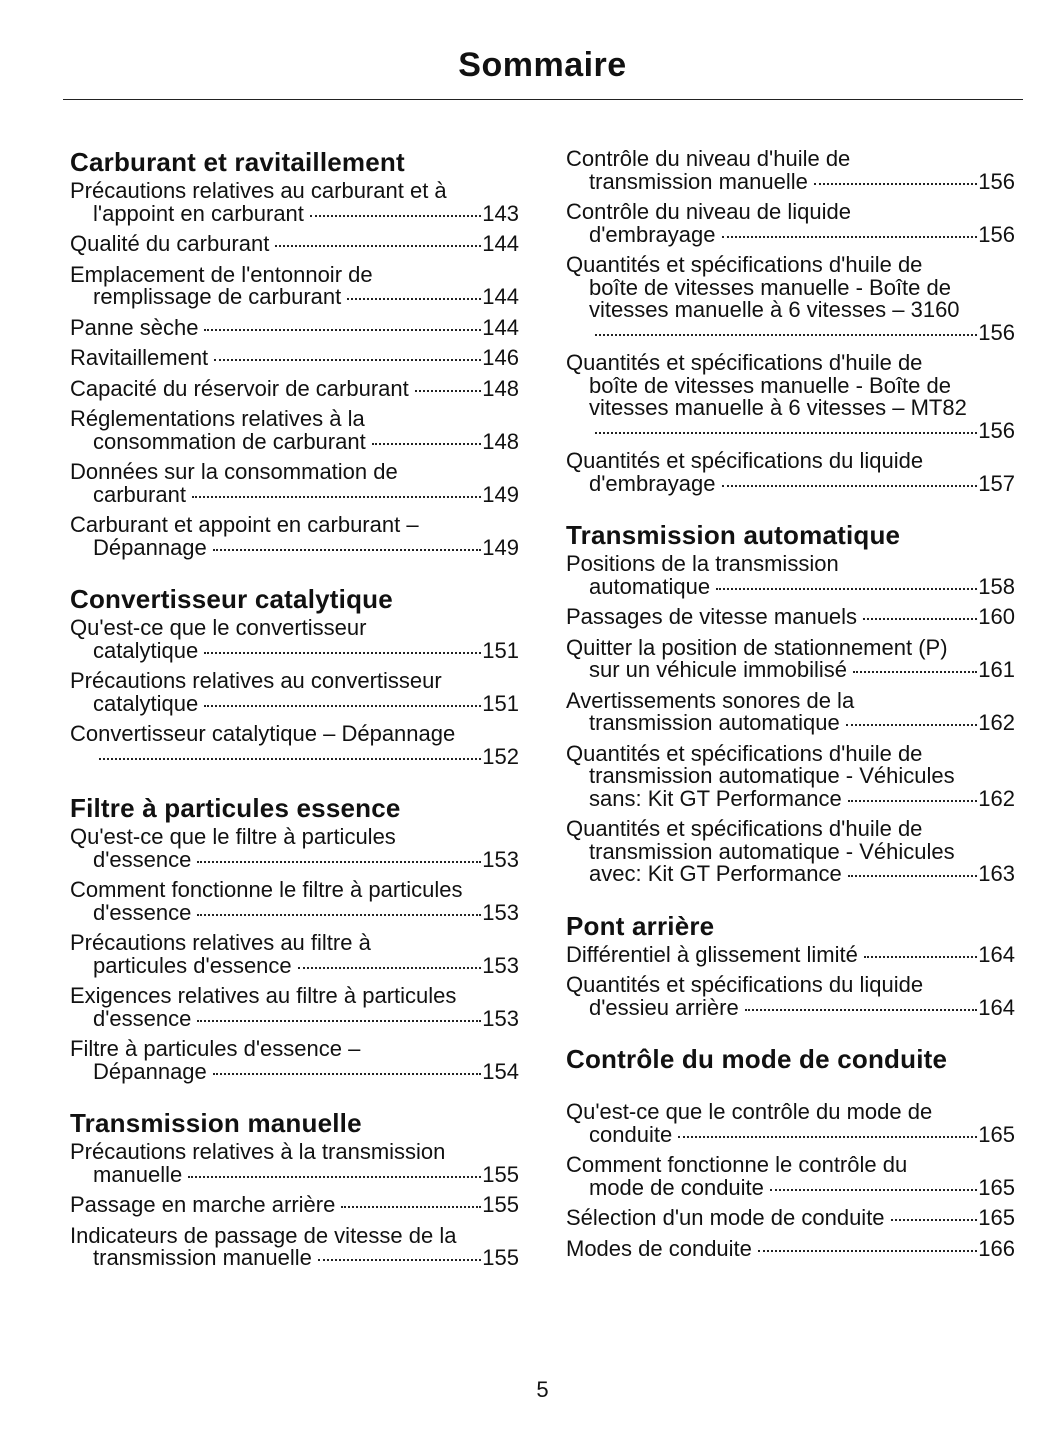  Describe the element at coordinates (500, 357) in the screenshot. I see `toc-page-number: 146` at that location.